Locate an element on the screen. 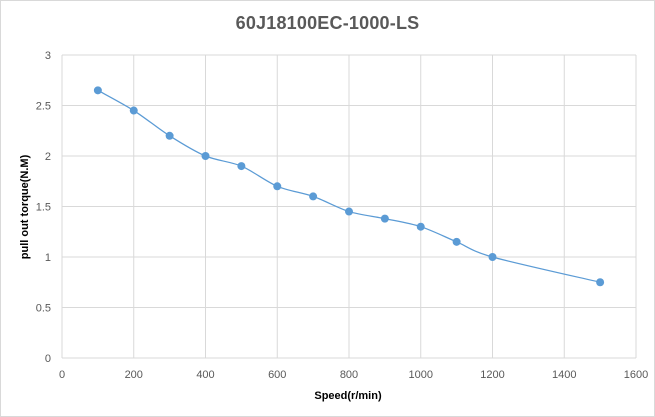 The height and width of the screenshot is (417, 655). x-tick-label: 600 is located at coordinates (277, 375).